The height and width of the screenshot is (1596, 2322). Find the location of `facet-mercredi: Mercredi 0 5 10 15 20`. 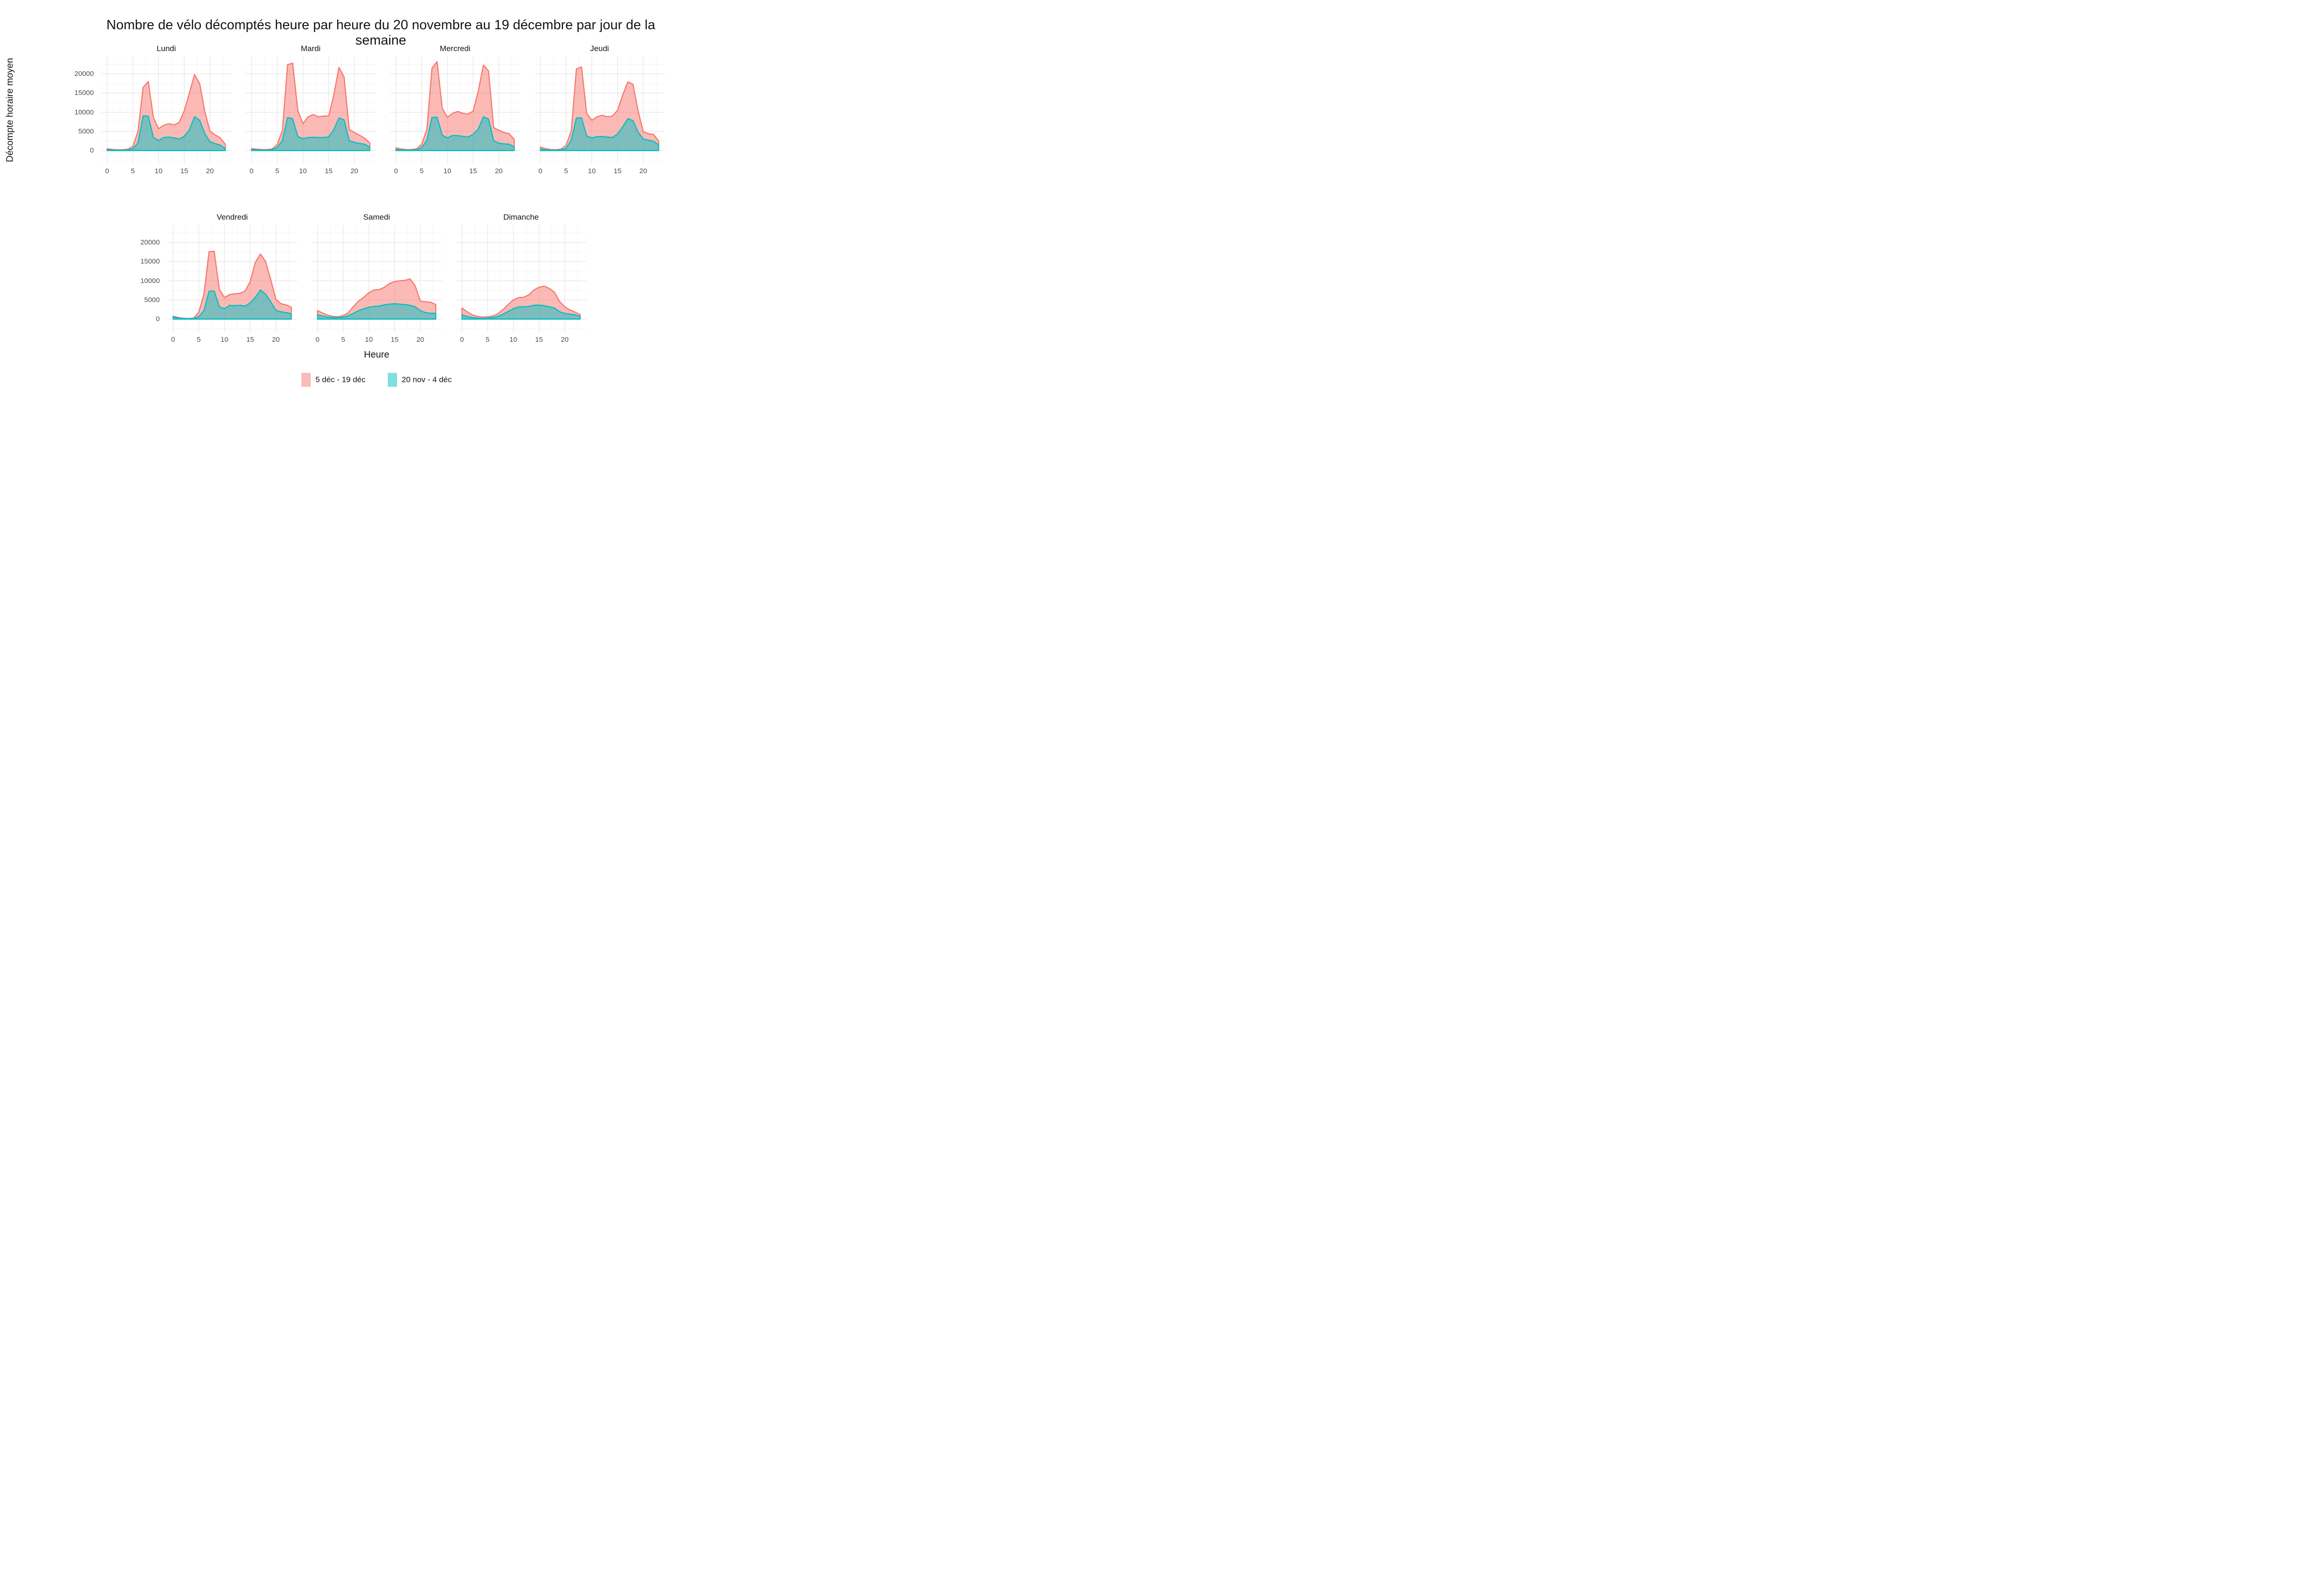

facet-mercredi: Mercredi 0 5 10 15 20 is located at coordinates (455, 109).